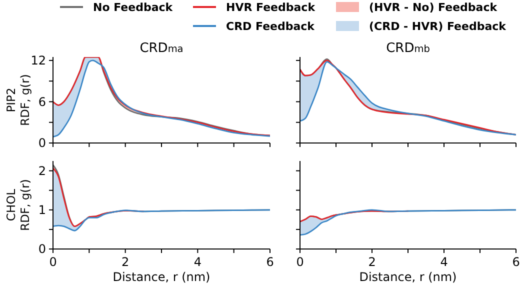 The height and width of the screenshot is (286, 520). I want to click on y-tick-label: 6, so click(42, 101).